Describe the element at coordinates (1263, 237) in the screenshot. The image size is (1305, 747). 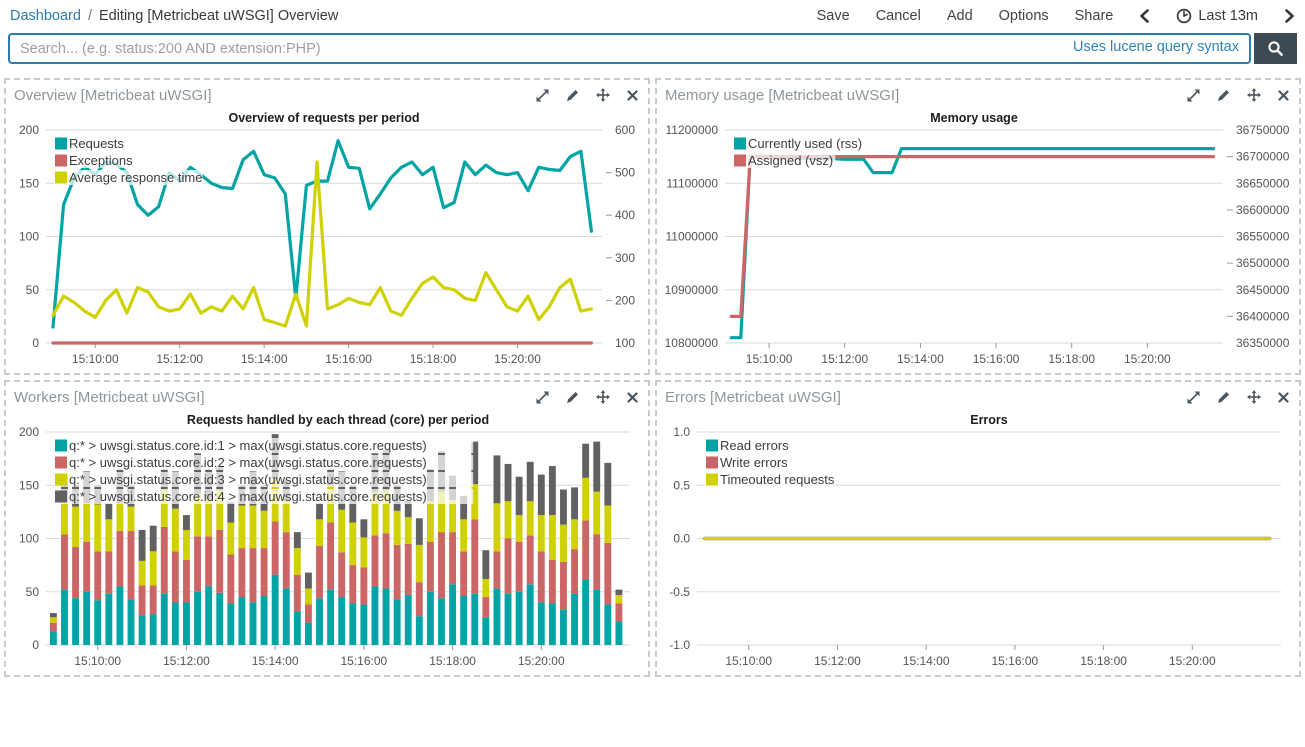
I see `svg-text: 36550000` at that location.